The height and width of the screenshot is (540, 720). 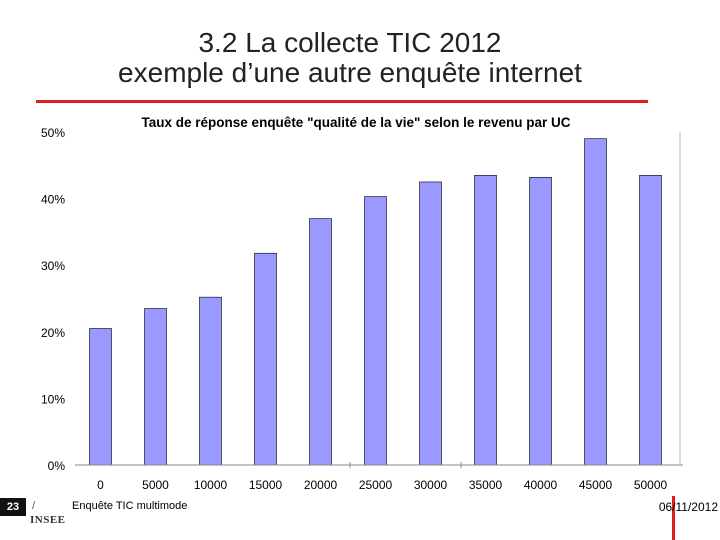 I want to click on slide-title-line1: 3.2 La collecte TIC 2012, so click(x=350, y=42).